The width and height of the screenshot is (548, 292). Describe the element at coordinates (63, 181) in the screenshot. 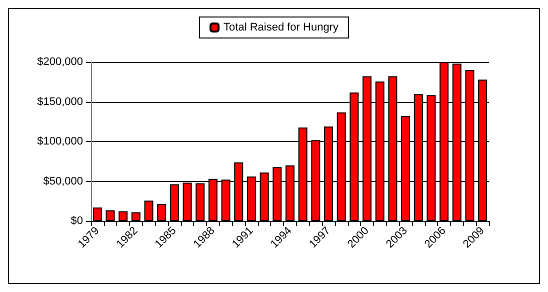

I see `y-tick-label: $50,000` at that location.